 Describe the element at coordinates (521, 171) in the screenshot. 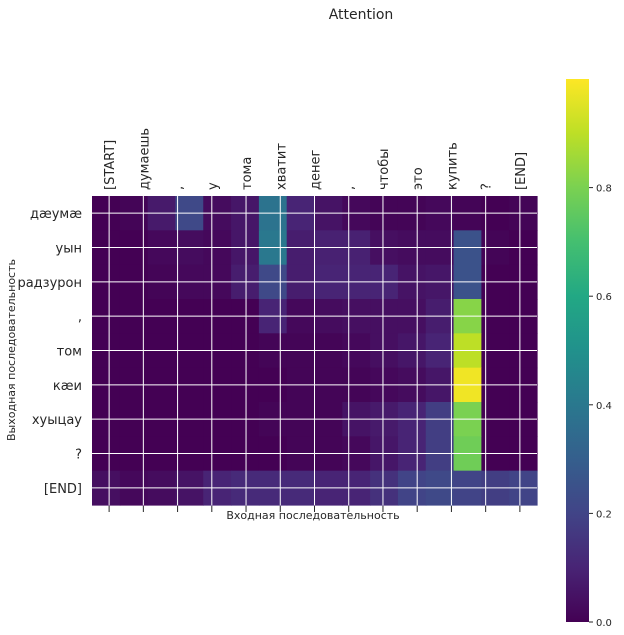

I see `x-tick-label: [END]` at that location.